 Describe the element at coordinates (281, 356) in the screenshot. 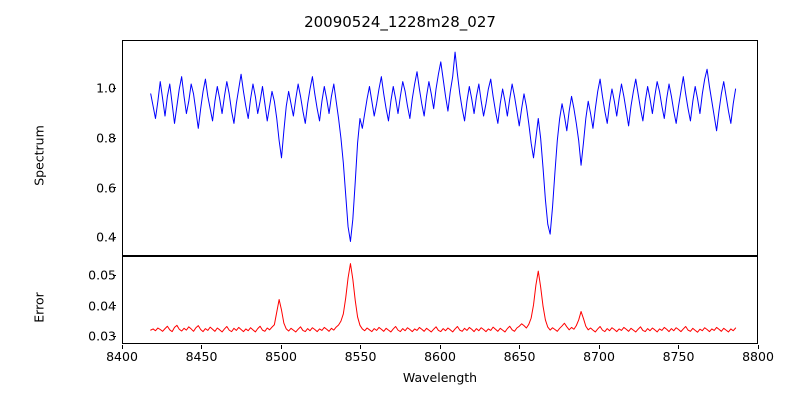

I see `x-tick-label: 8500` at that location.